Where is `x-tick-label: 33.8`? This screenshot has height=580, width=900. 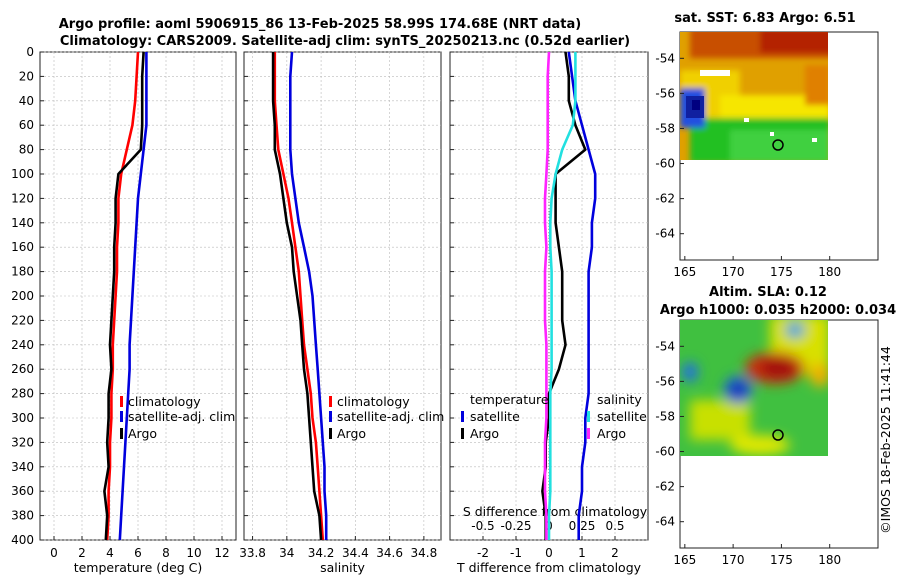 x-tick-label: 33.8 is located at coordinates (252, 553).